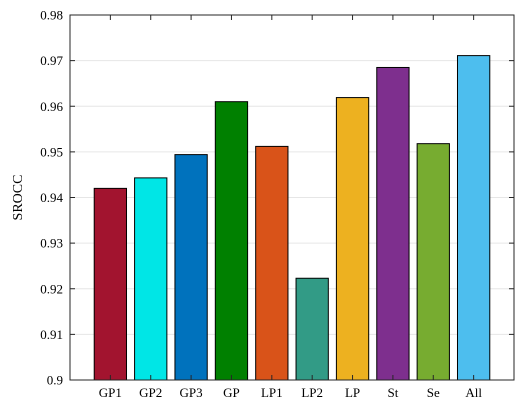 The width and height of the screenshot is (530, 405). Describe the element at coordinates (191, 267) in the screenshot. I see `bar-gp3` at that location.